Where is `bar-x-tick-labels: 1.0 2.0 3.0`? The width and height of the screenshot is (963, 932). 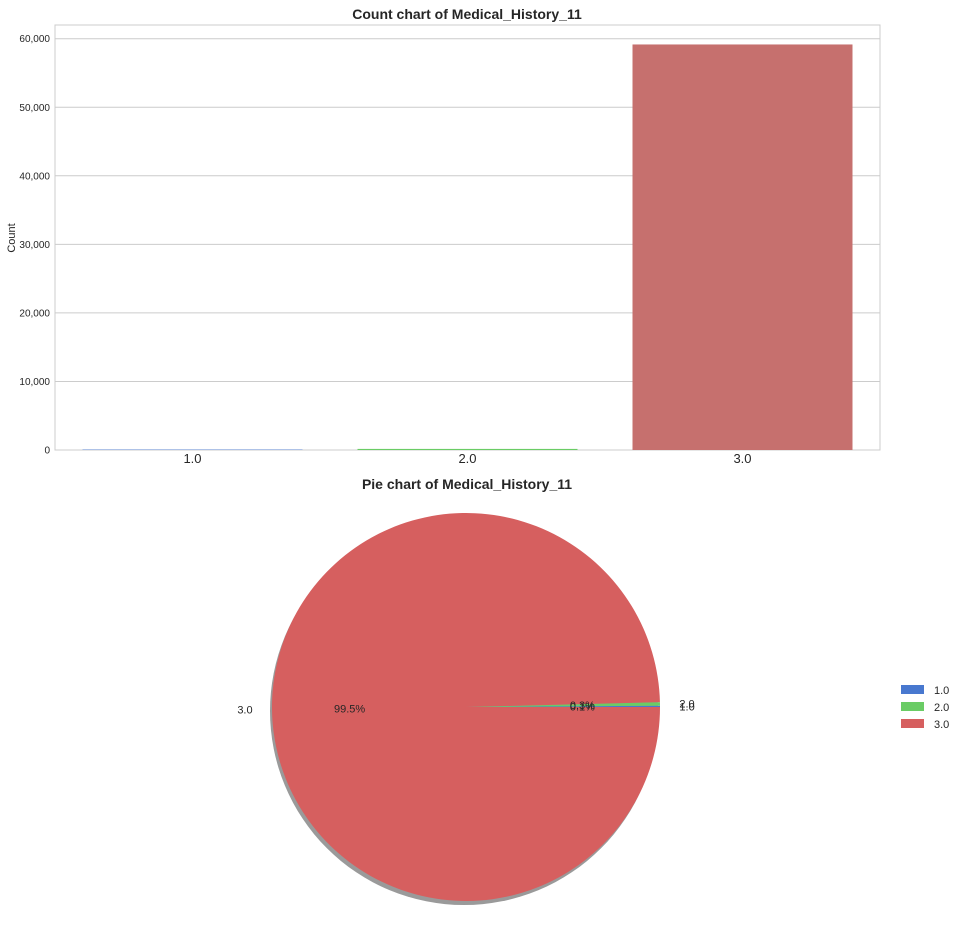
bar-x-tick-labels: 1.0 2.0 3.0 is located at coordinates (467, 458).